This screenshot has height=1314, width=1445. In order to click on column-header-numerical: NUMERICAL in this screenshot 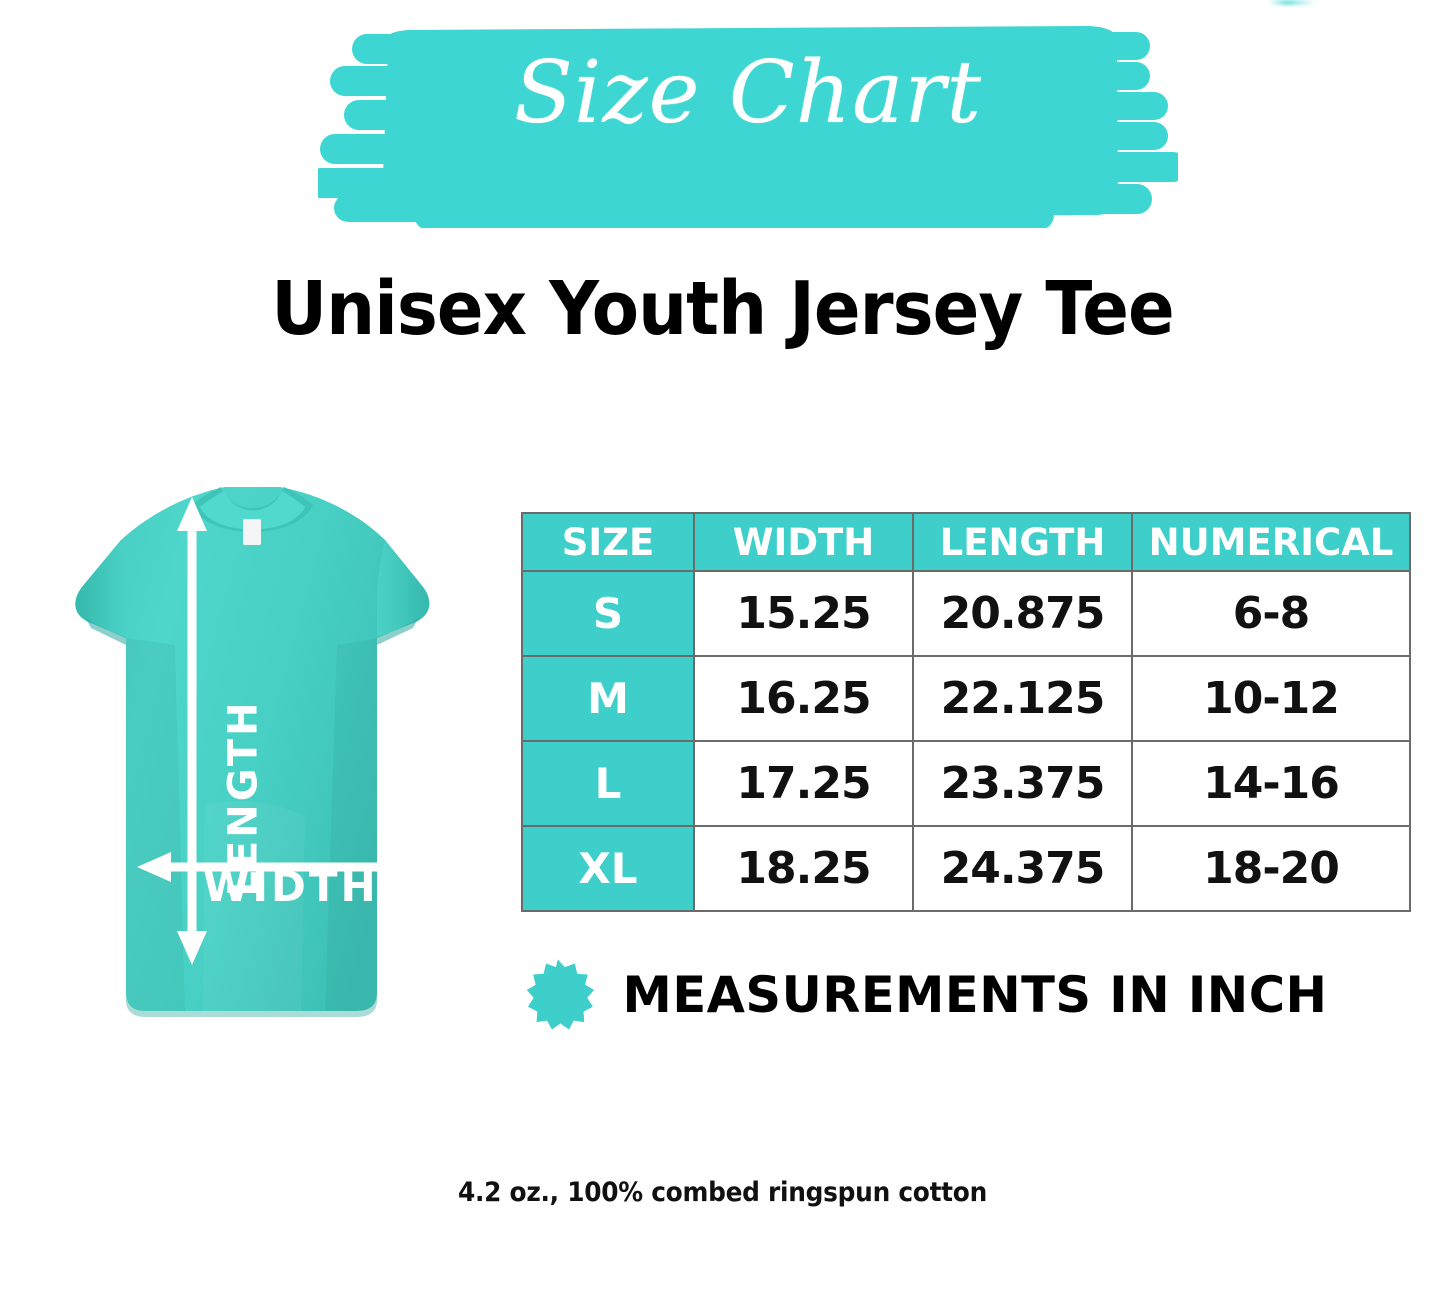, I will do `click(1271, 542)`.